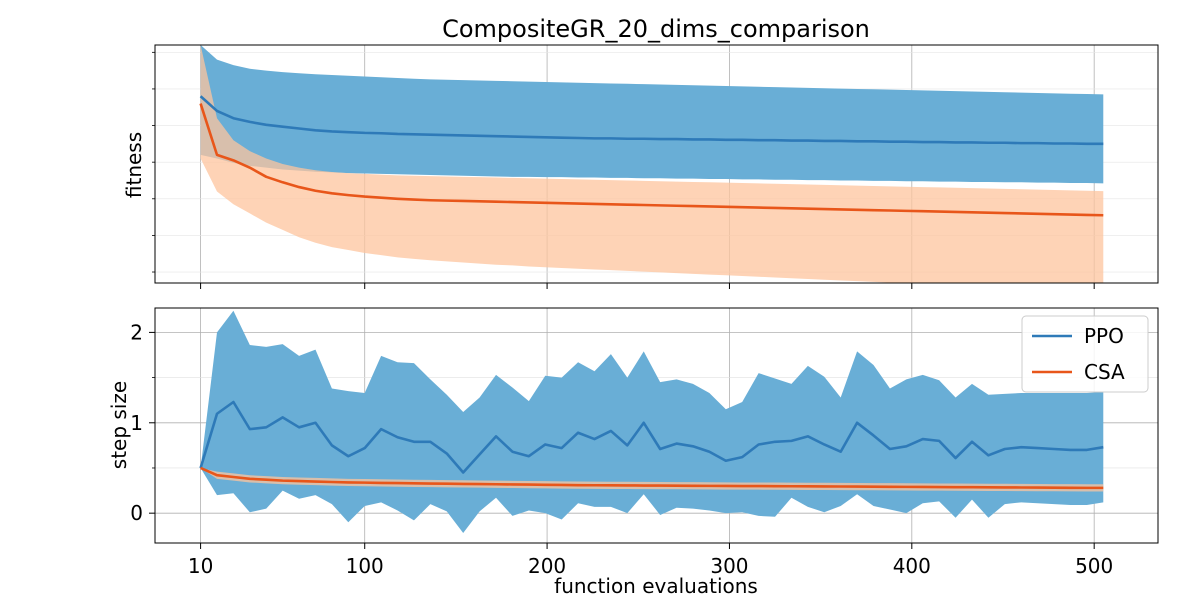 Image resolution: width=1200 pixels, height=600 pixels. I want to click on line-ppo-fitness, so click(651, 120).